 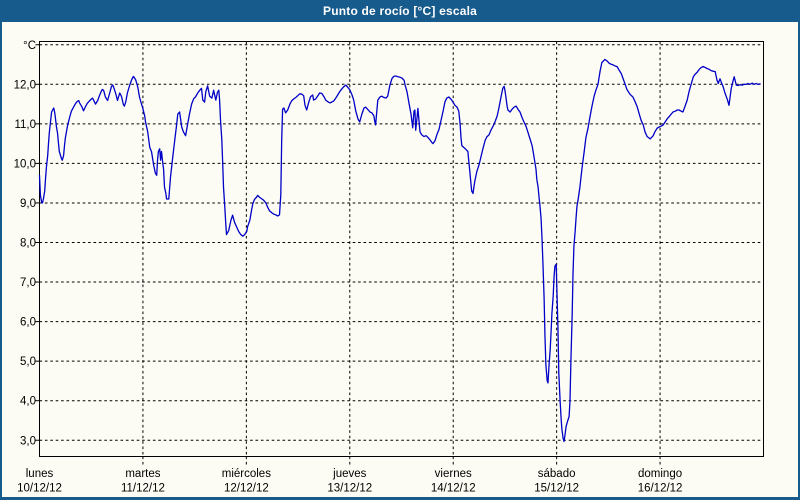 What do you see at coordinates (142, 474) in the screenshot?
I see `day-label: martes` at bounding box center [142, 474].